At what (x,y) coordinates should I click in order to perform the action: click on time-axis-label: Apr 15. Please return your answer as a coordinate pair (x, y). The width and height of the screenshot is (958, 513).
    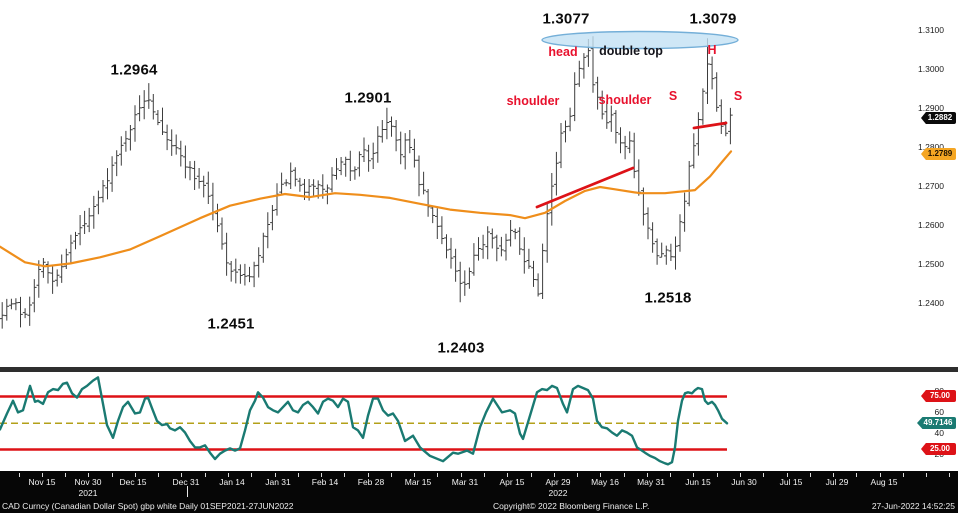
    Looking at the image, I should click on (512, 482).